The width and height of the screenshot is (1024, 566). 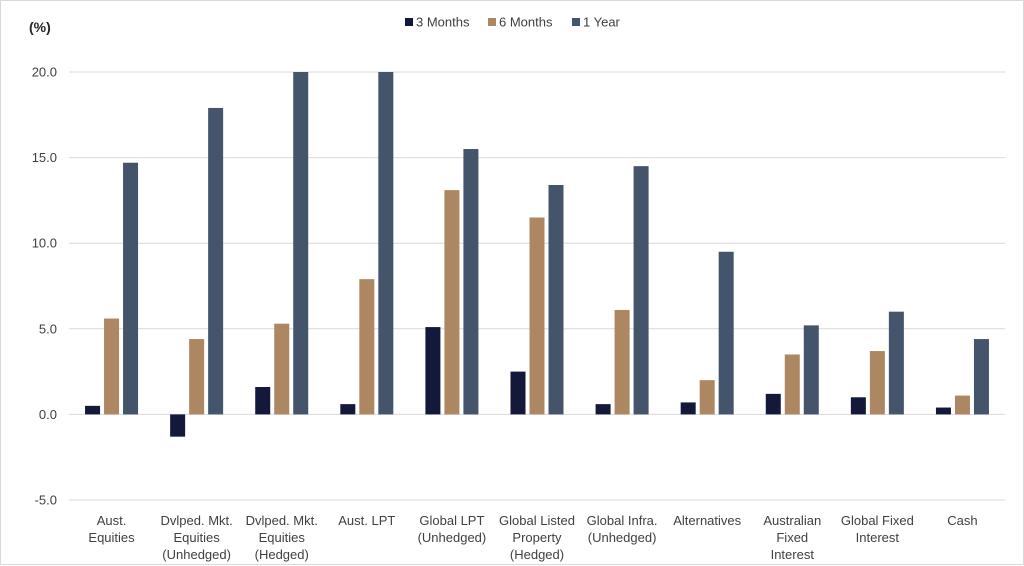 I want to click on category-label: Australian Fixed Interest, so click(x=792, y=537).